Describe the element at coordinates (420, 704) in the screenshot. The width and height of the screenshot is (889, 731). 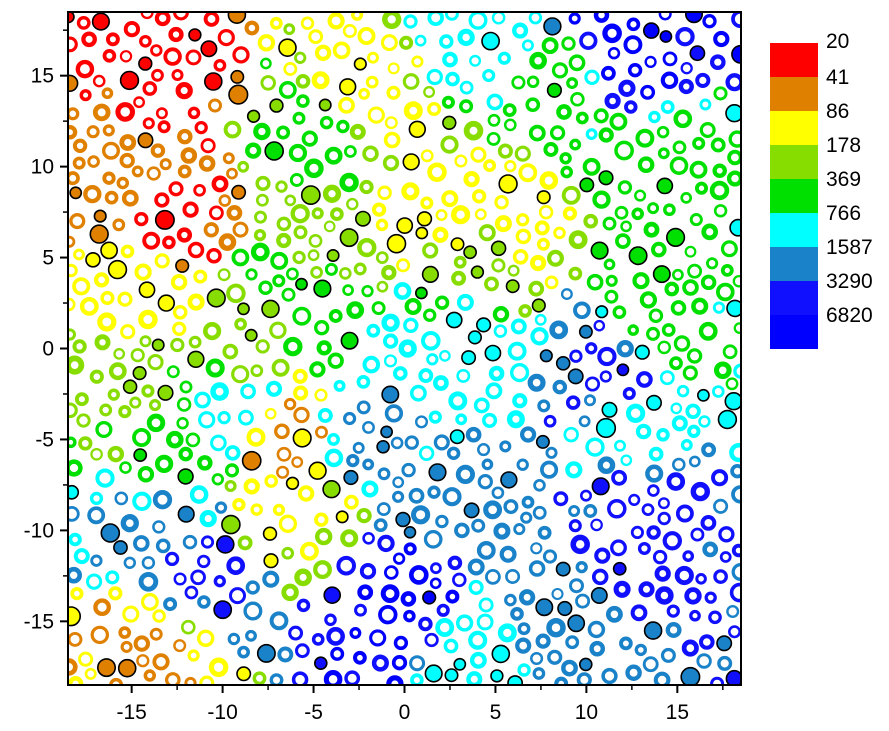
I see `x-axis: -15 -10 -5 0 5 10 15` at that location.